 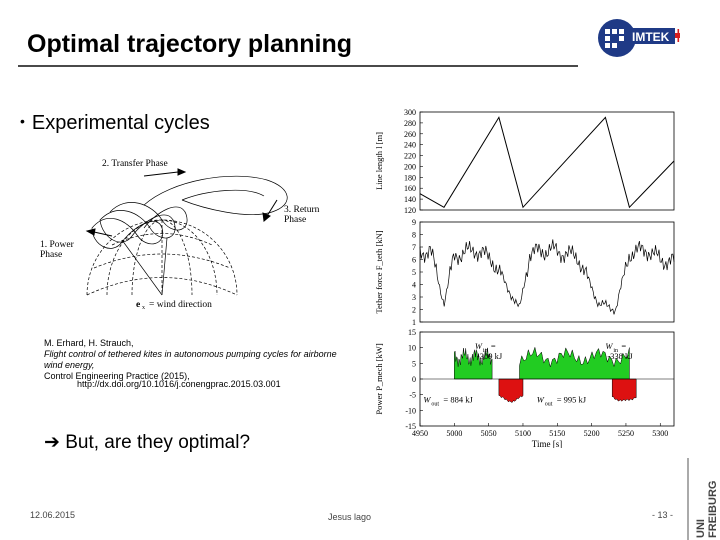 What do you see at coordinates (626, 433) in the screenshot?
I see `x-tick-label-6: 5250` at bounding box center [626, 433].